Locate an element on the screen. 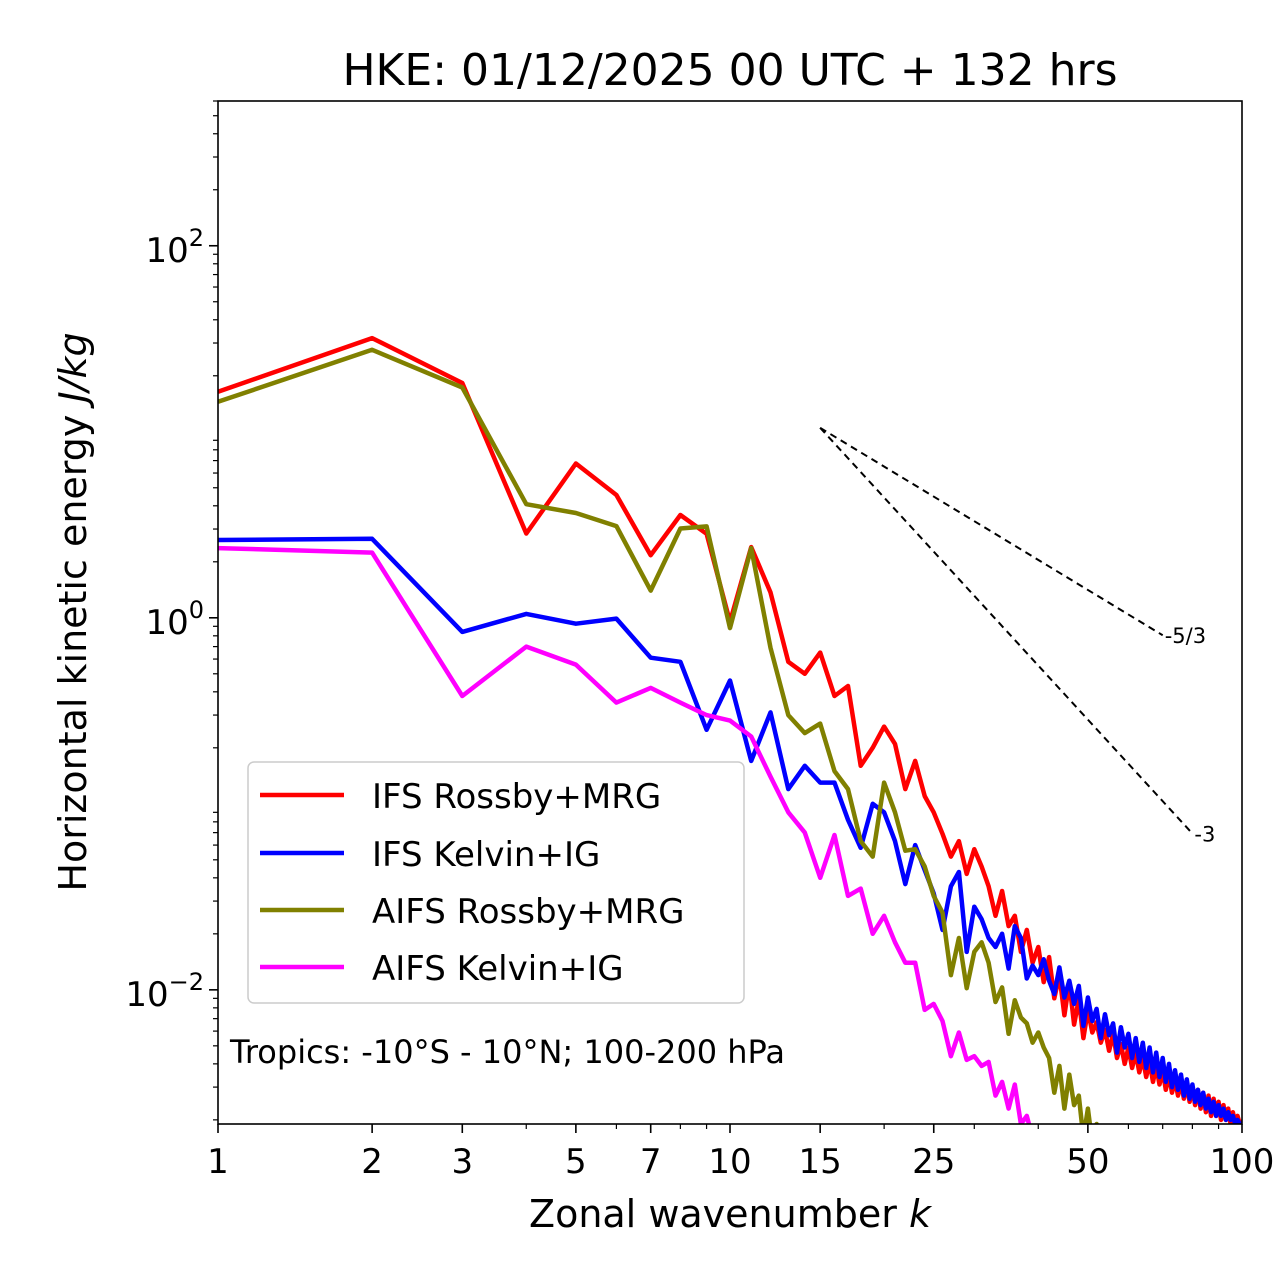 The image size is (1280, 1288). legend-label-ifs-rossby: IFS Rossby+MRG is located at coordinates (516, 797).